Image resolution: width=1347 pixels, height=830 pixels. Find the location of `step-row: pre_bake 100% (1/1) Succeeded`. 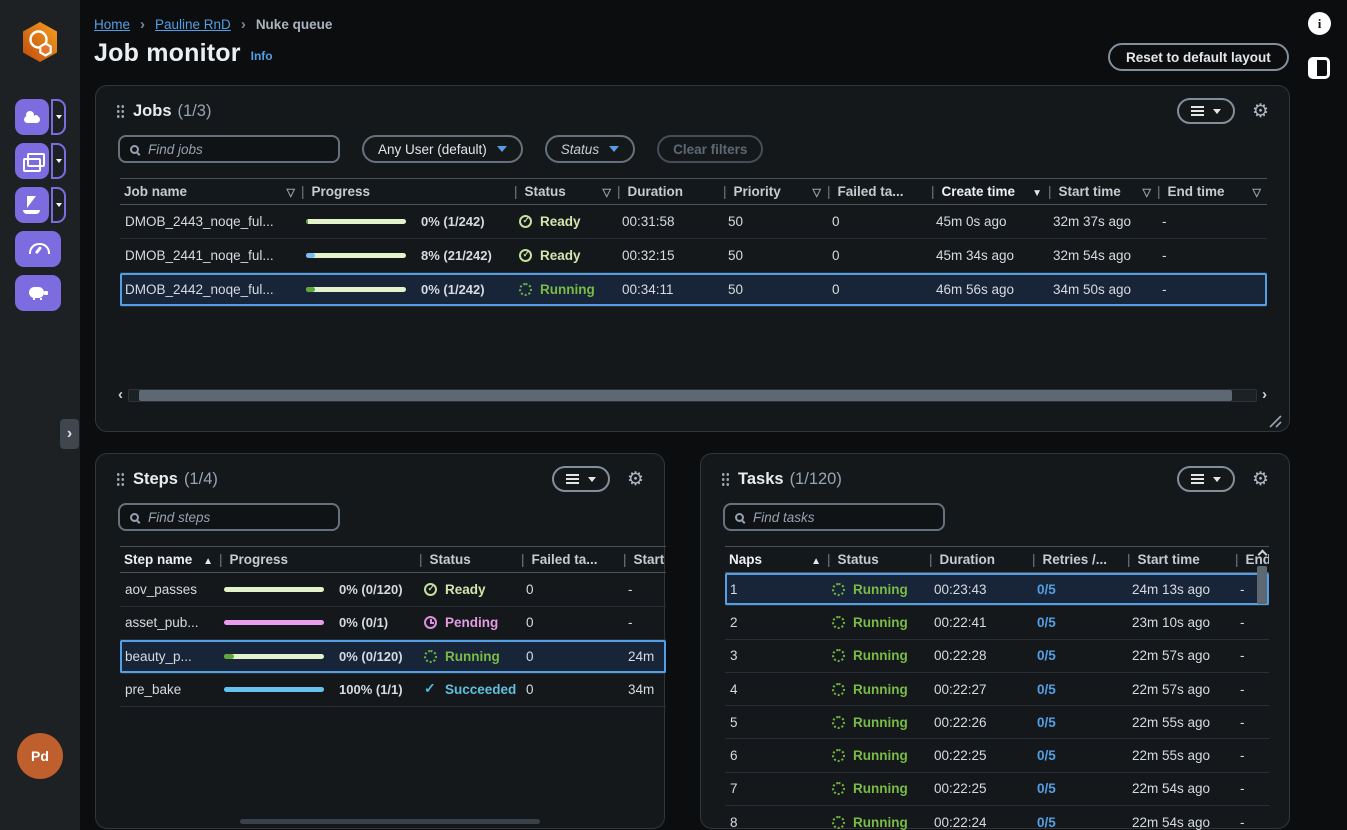

step-row: pre_bake 100% (1/1) Succeeded is located at coordinates (393, 690).